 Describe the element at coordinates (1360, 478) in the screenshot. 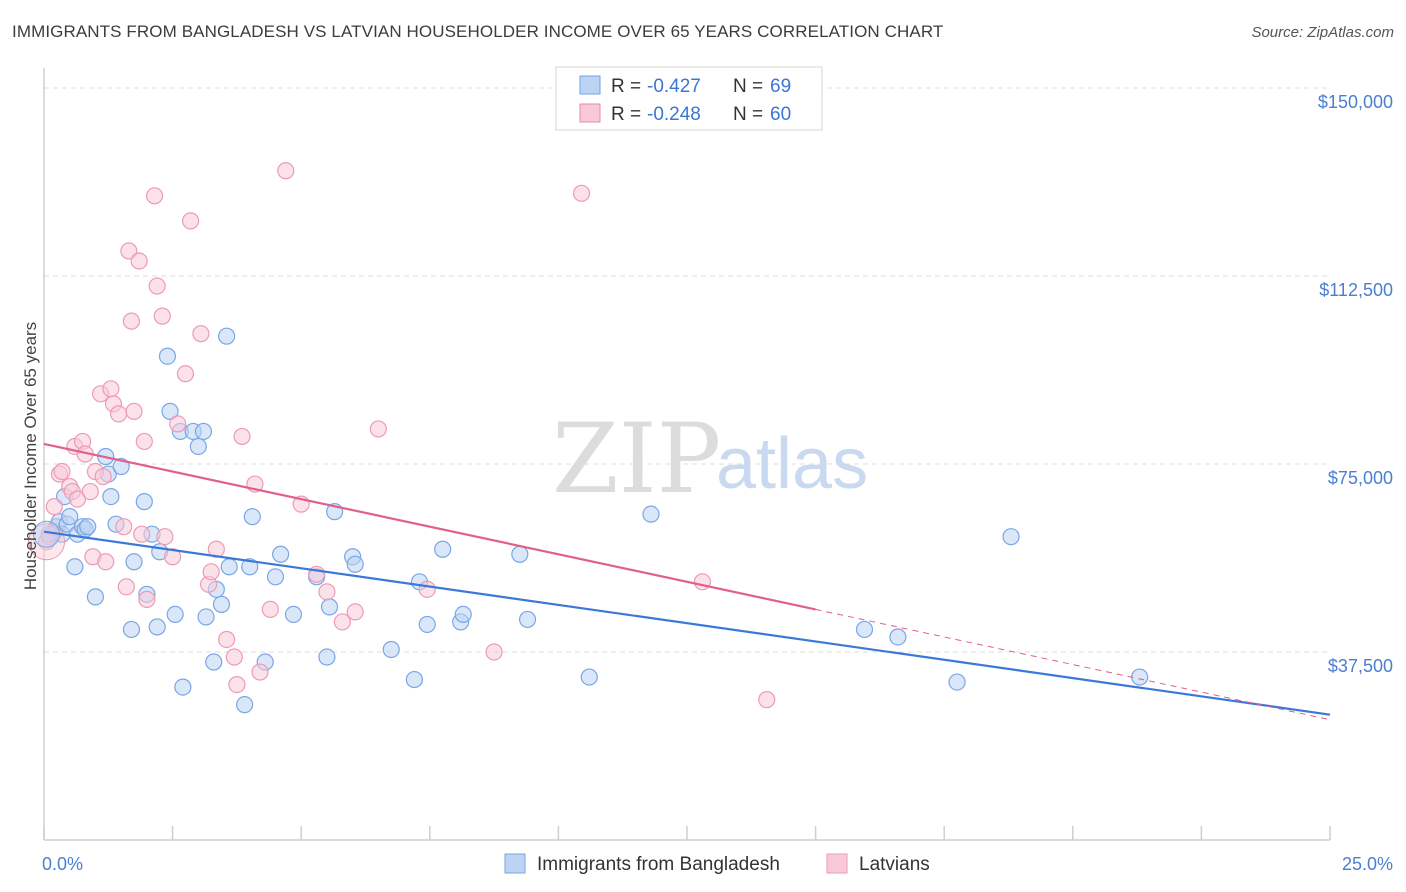

I see `y-tick-label: $75,000` at that location.